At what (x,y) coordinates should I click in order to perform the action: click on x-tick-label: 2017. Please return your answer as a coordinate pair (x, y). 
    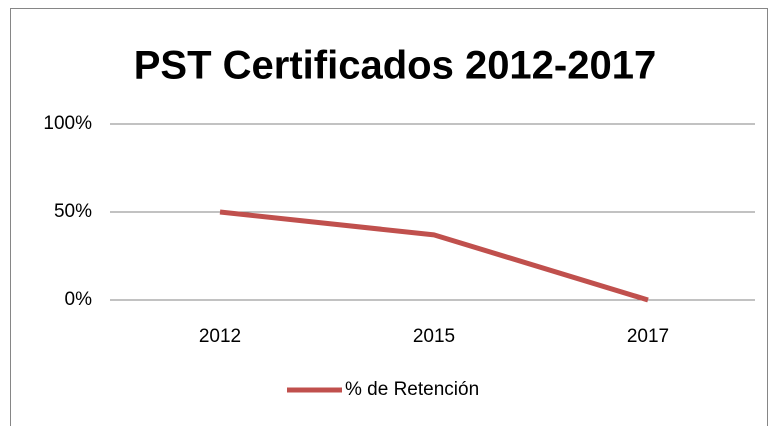
    Looking at the image, I should click on (648, 336).